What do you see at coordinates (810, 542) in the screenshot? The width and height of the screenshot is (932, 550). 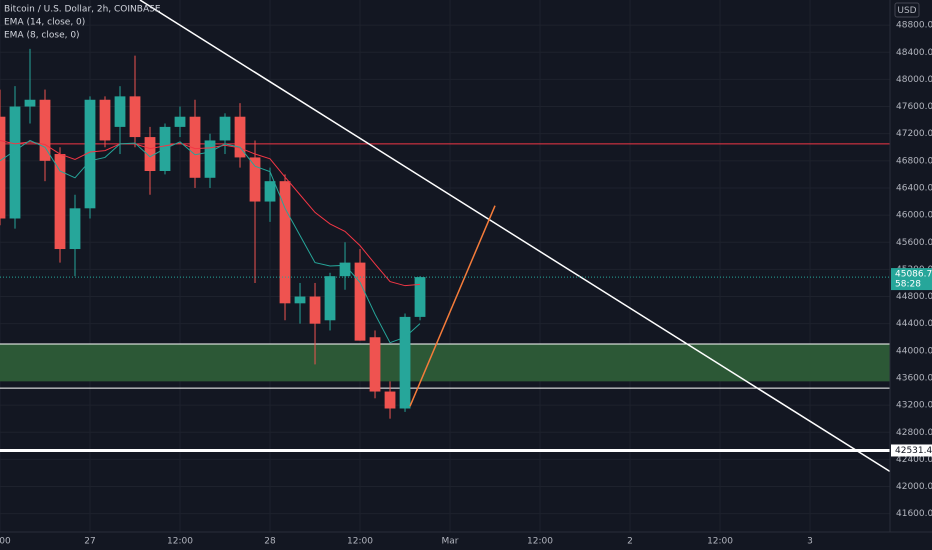 I see `x-tick-label: 3` at bounding box center [810, 542].